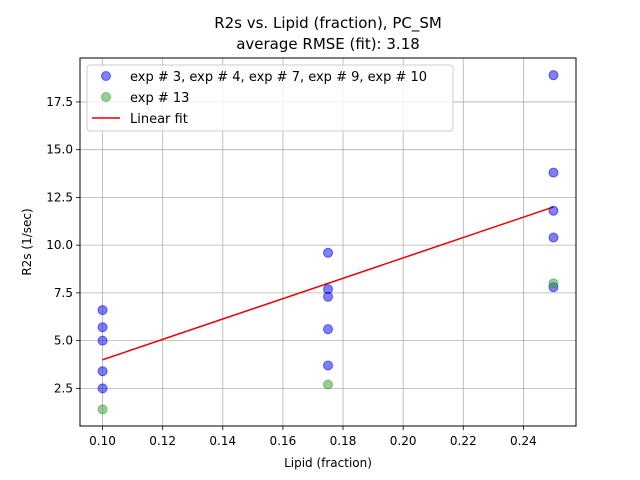 Image resolution: width=640 pixels, height=480 pixels. I want to click on x-tick-label: 0.14, so click(222, 441).